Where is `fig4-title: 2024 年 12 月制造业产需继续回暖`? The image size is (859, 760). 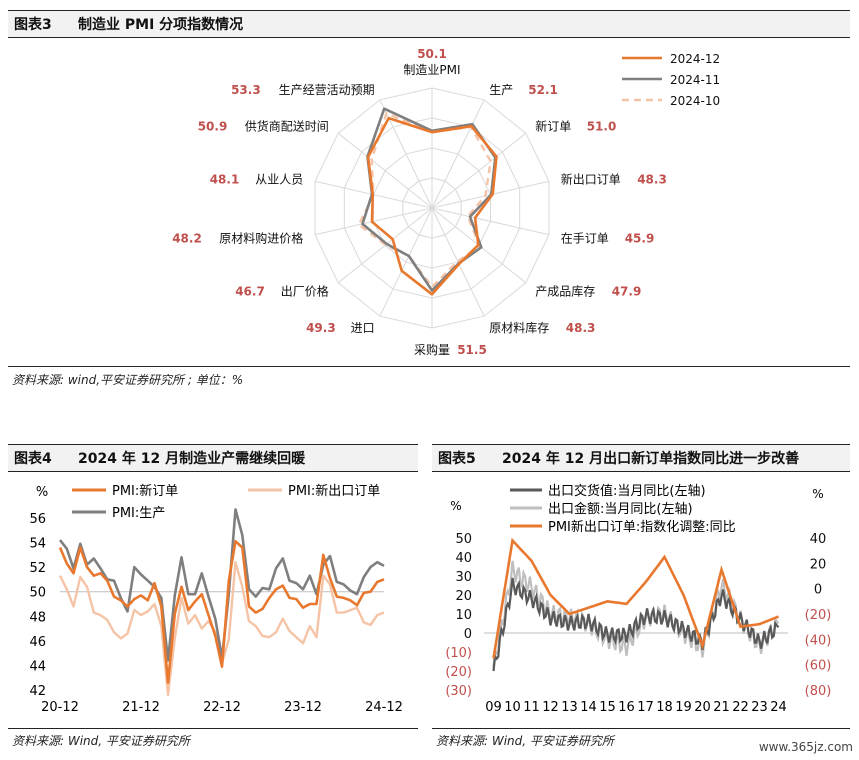
fig4-title: 2024 年 12 月制造业产需继续回暖 is located at coordinates (192, 459).